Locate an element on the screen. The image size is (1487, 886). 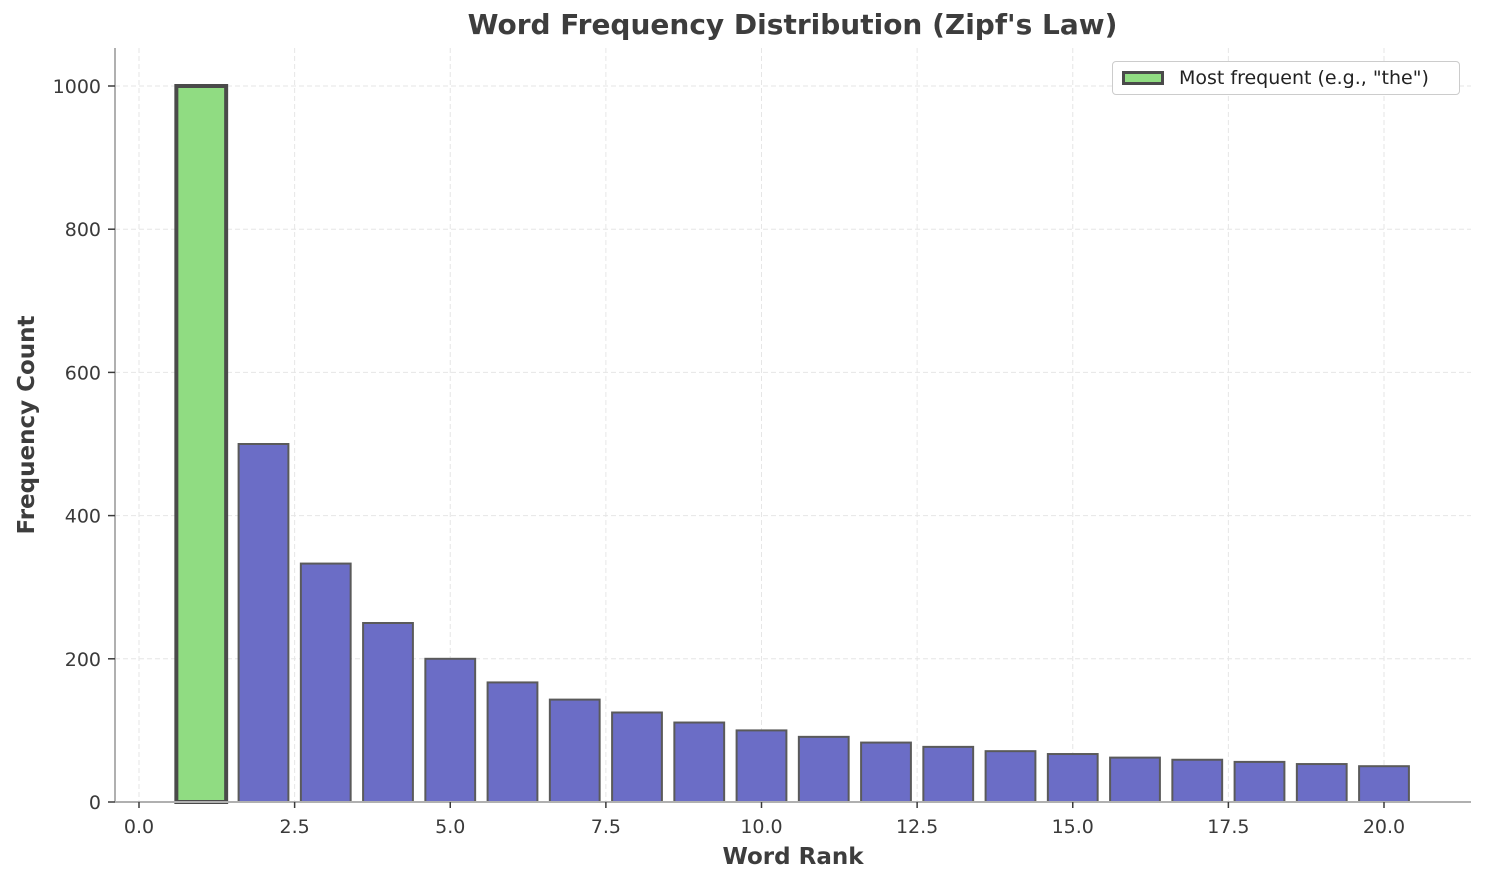
legend-swatch-icon is located at coordinates (1143, 78).